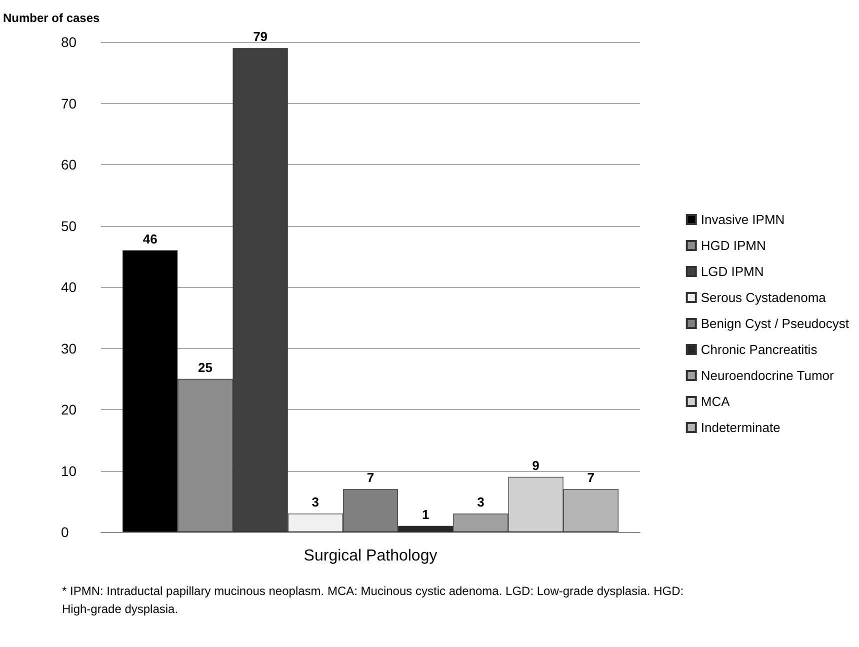 Image resolution: width=859 pixels, height=647 pixels. What do you see at coordinates (715, 401) in the screenshot?
I see `legend-label: MCA` at bounding box center [715, 401].